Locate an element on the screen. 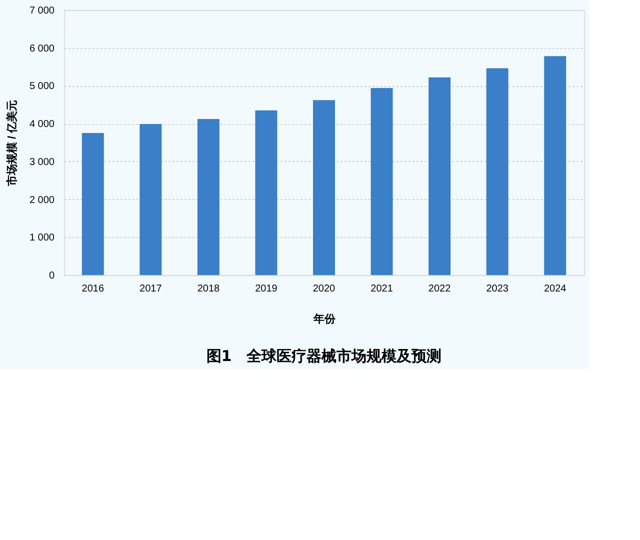 The width and height of the screenshot is (640, 540). y-axis-title: 市场规模 / 亿美元 is located at coordinates (11, 144).